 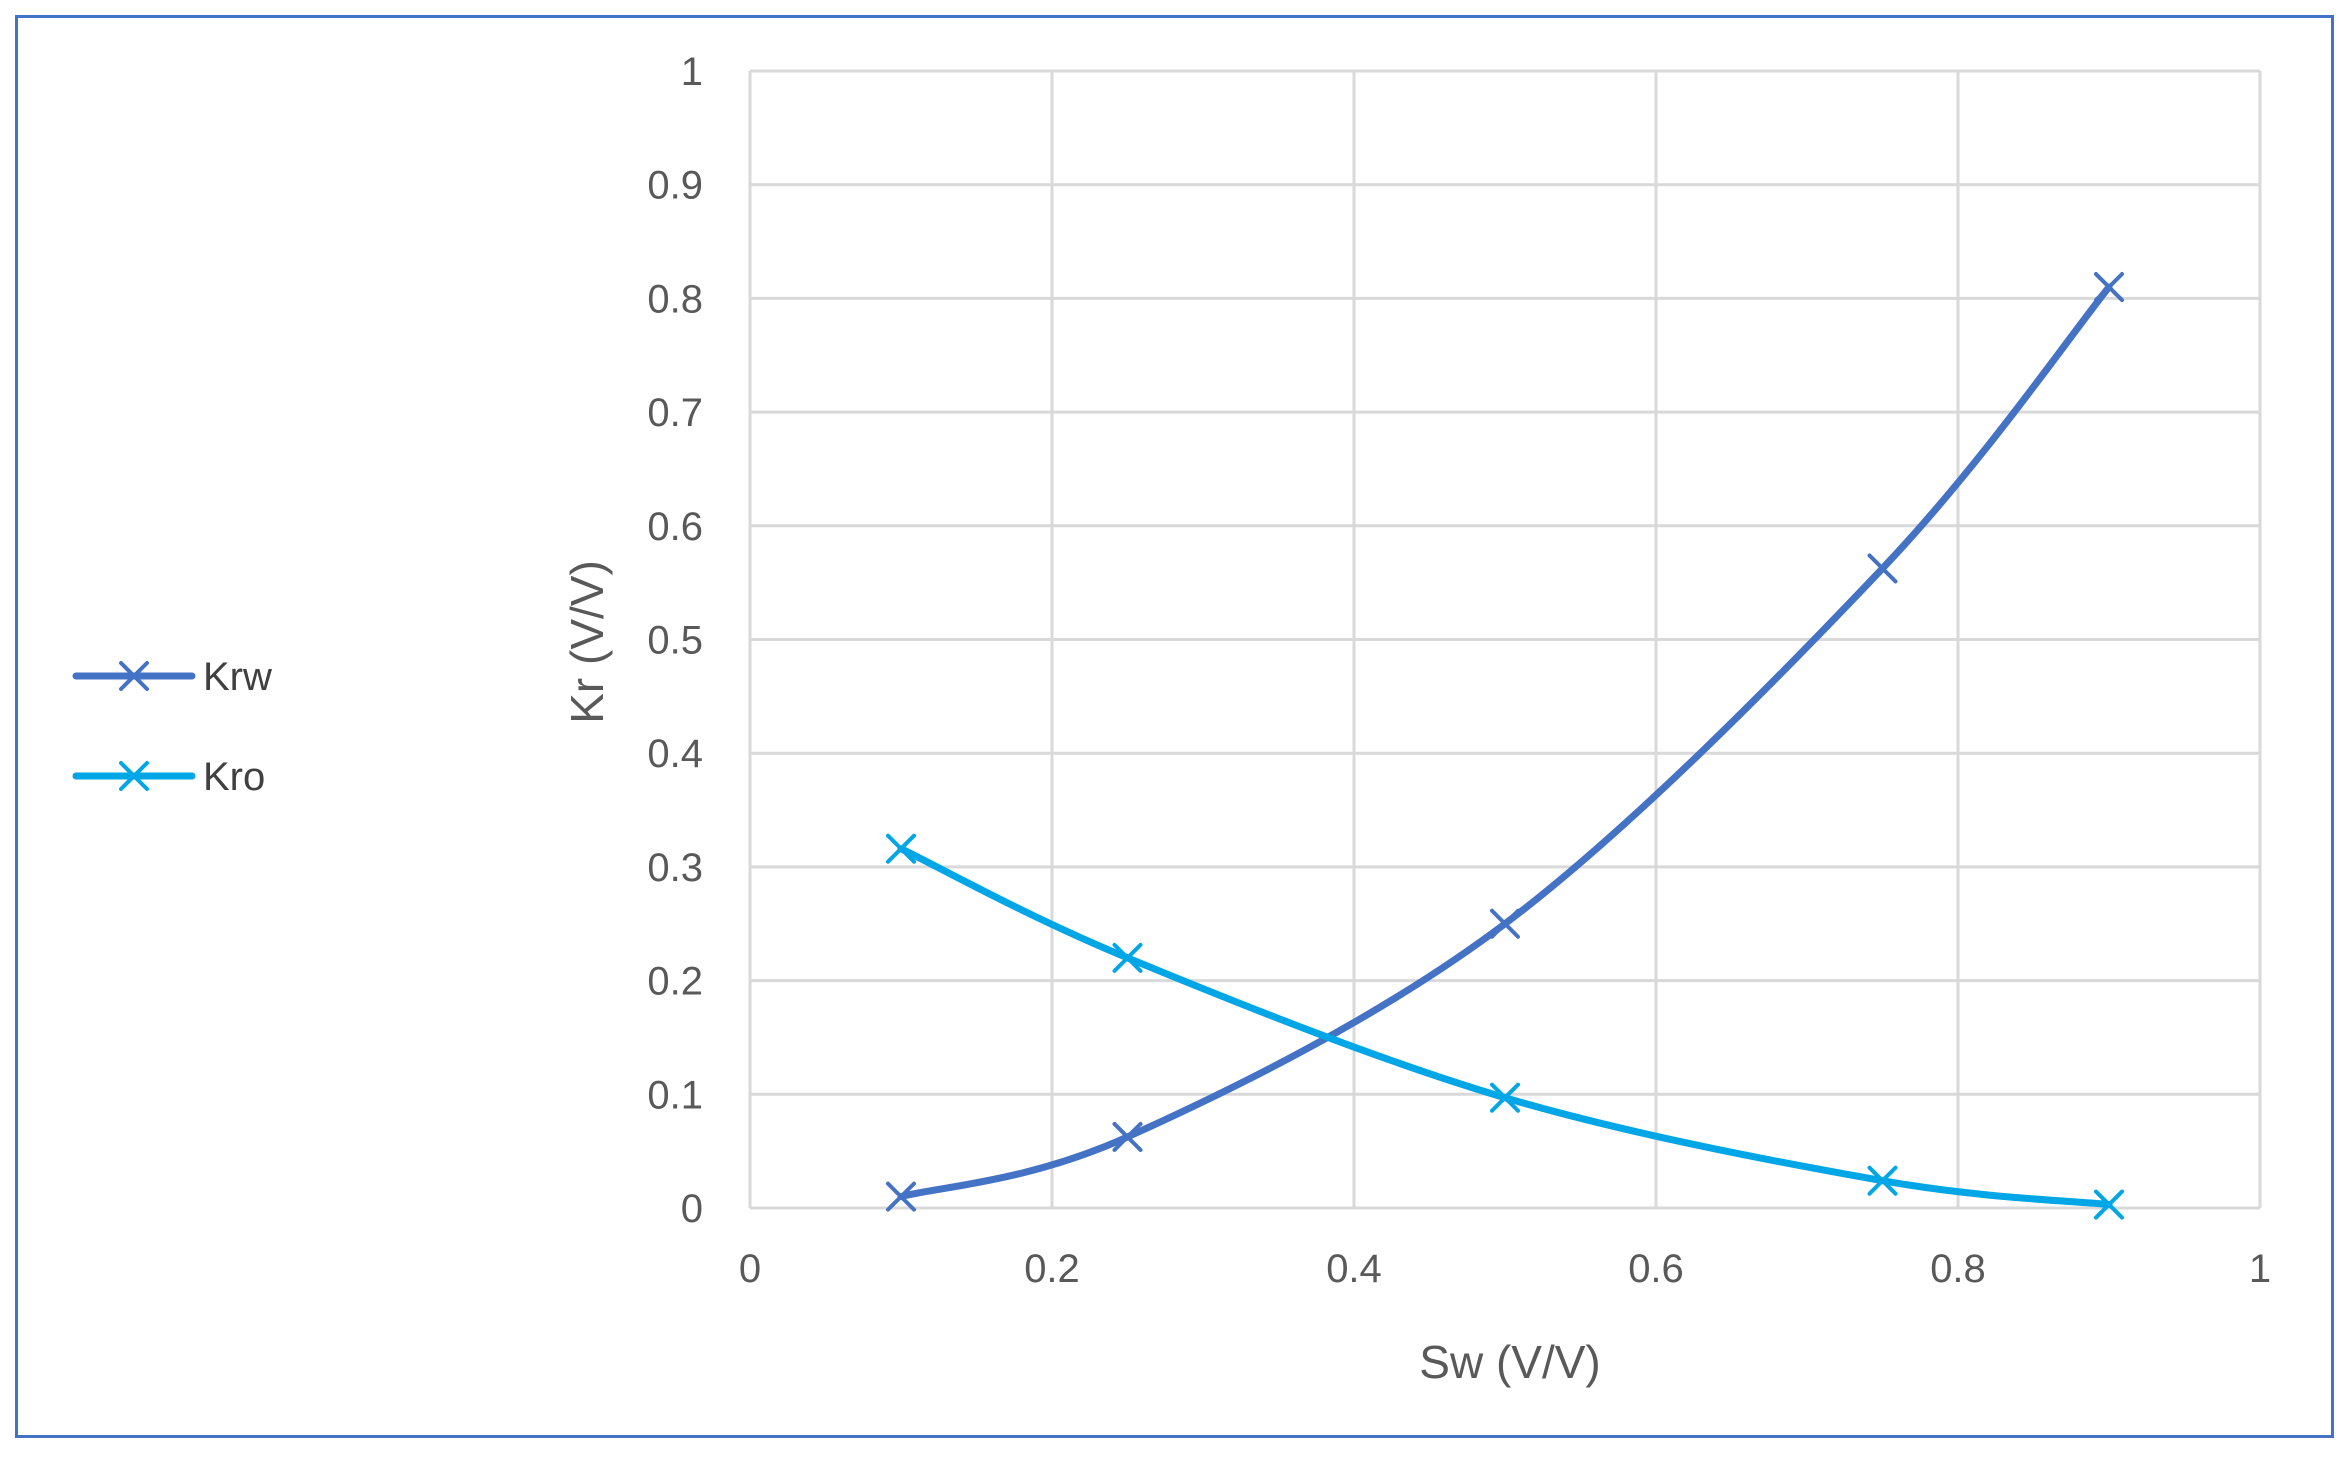 What do you see at coordinates (675, 527) in the screenshot?
I see `y-tick-label: 0.6` at bounding box center [675, 527].